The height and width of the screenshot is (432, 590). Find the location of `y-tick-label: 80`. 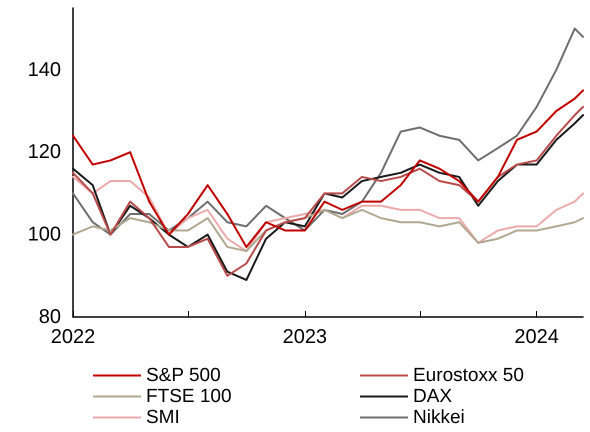

y-tick-label: 80 is located at coordinates (49, 317).